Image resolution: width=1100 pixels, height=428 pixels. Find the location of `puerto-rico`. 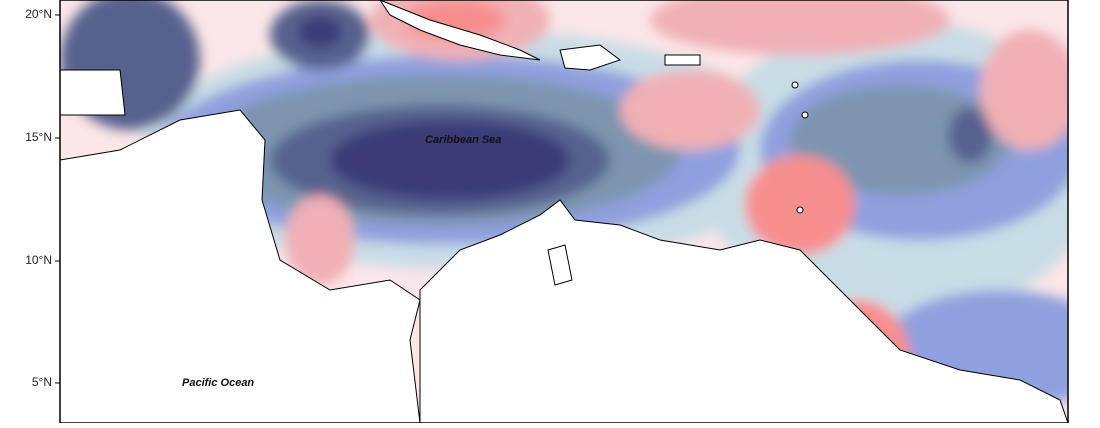

puerto-rico is located at coordinates (682, 60).